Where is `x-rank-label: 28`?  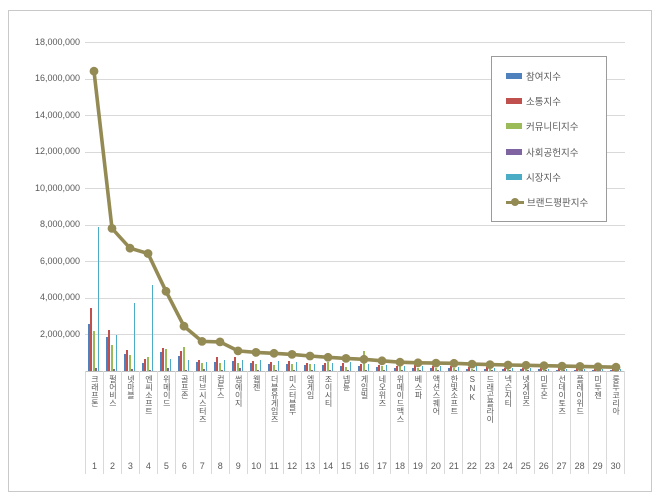
x-rank-label: 28 is located at coordinates (579, 465).